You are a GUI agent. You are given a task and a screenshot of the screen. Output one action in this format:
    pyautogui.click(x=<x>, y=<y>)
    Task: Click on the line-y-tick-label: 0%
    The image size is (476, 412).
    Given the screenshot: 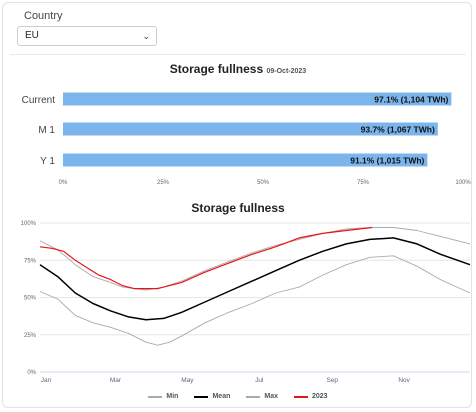 What is the action you would take?
    pyautogui.click(x=31, y=373)
    